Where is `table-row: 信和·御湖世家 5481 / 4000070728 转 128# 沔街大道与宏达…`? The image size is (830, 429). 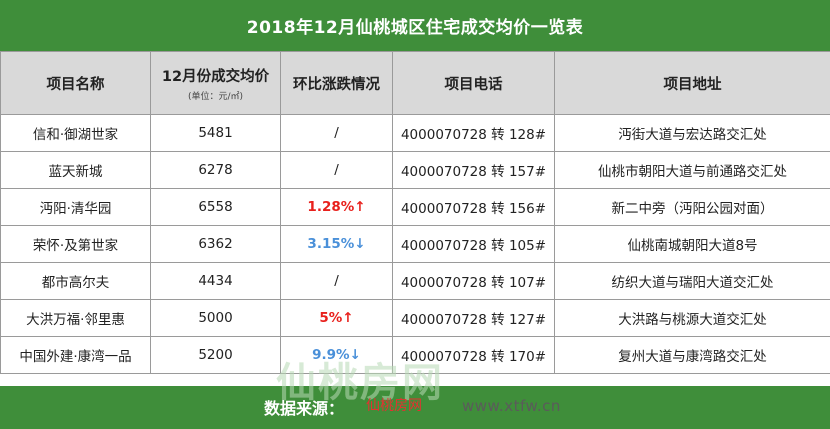
table-row: 信和·御湖世家 5481 / 4000070728 转 128# 沔街大道与宏达… is located at coordinates (415, 133).